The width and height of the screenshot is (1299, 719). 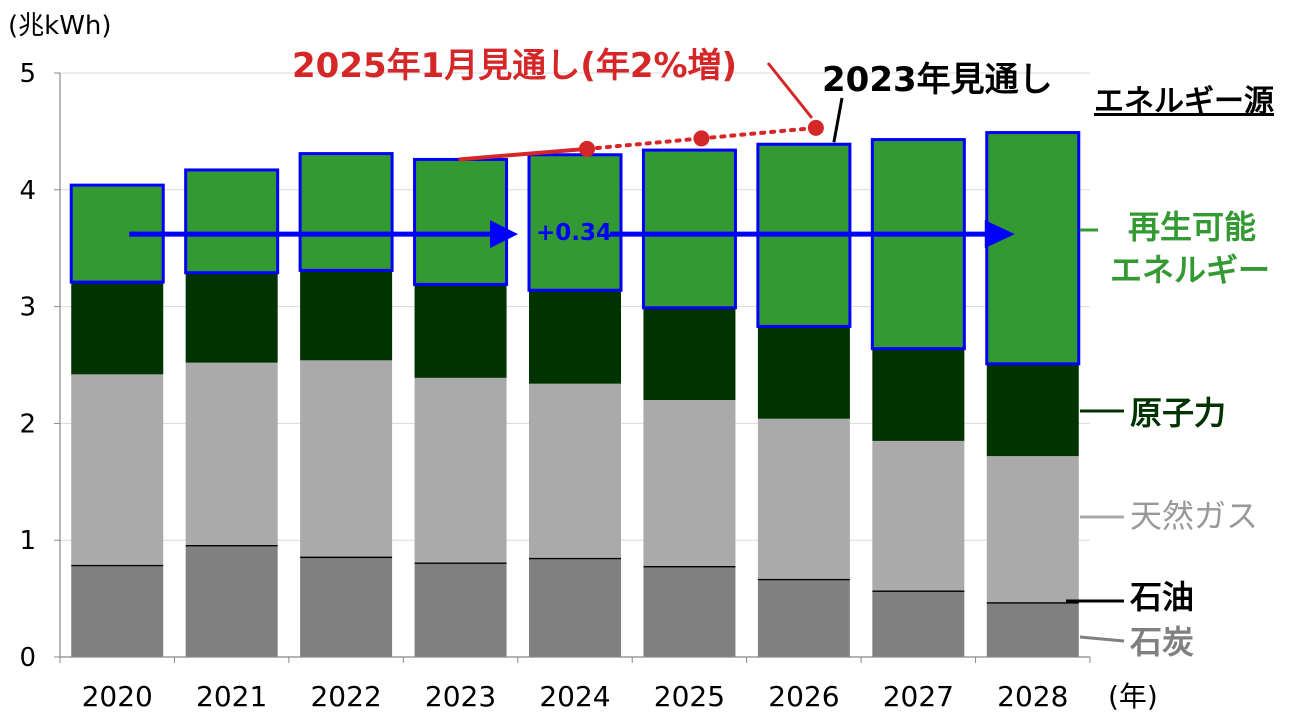 I want to click on bar-nuclear-2028, so click(x=1032, y=410).